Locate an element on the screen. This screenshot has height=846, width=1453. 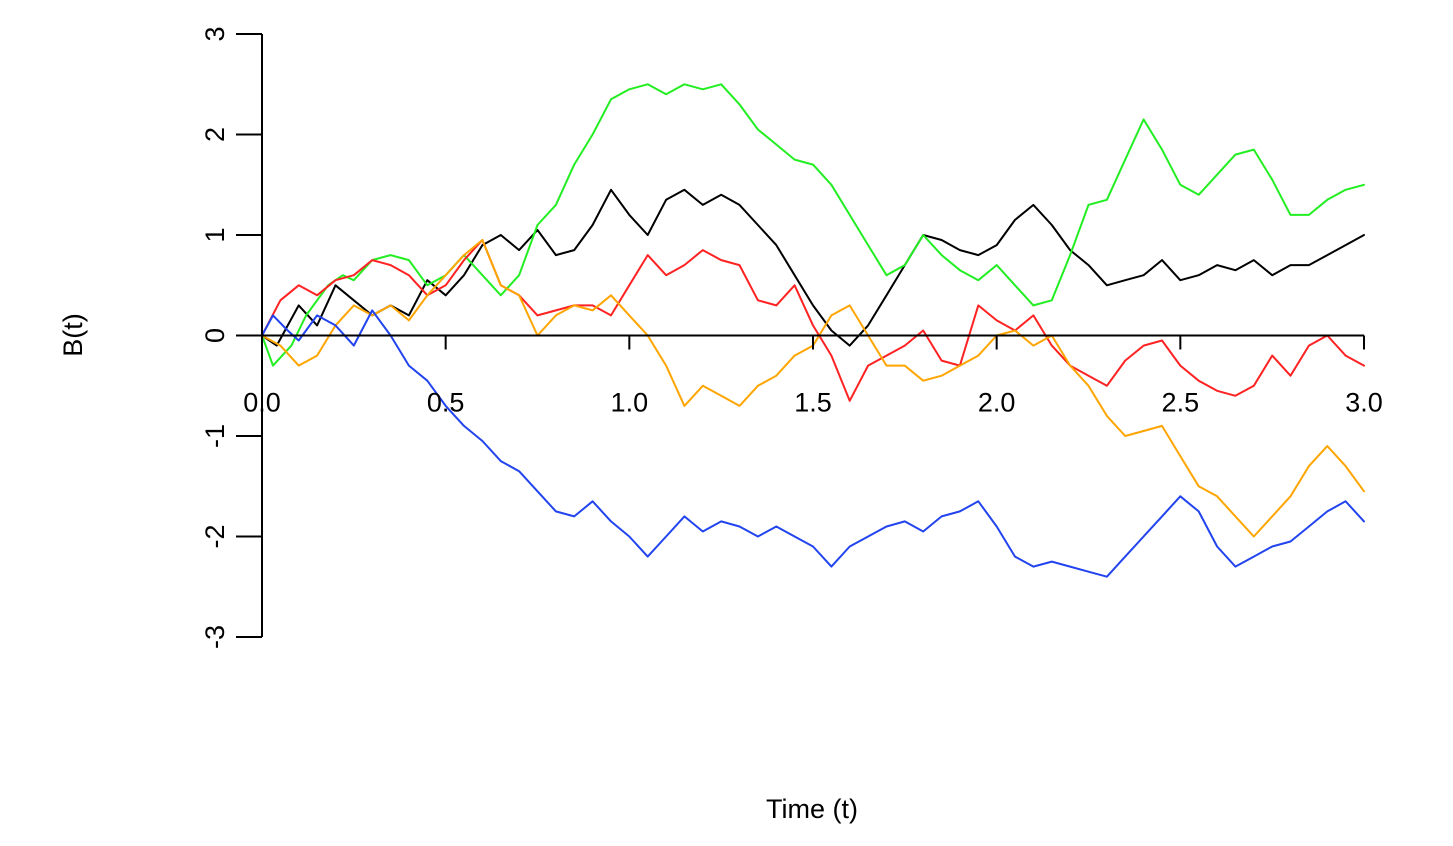
y-tick-label: 0 is located at coordinates (215, 335).